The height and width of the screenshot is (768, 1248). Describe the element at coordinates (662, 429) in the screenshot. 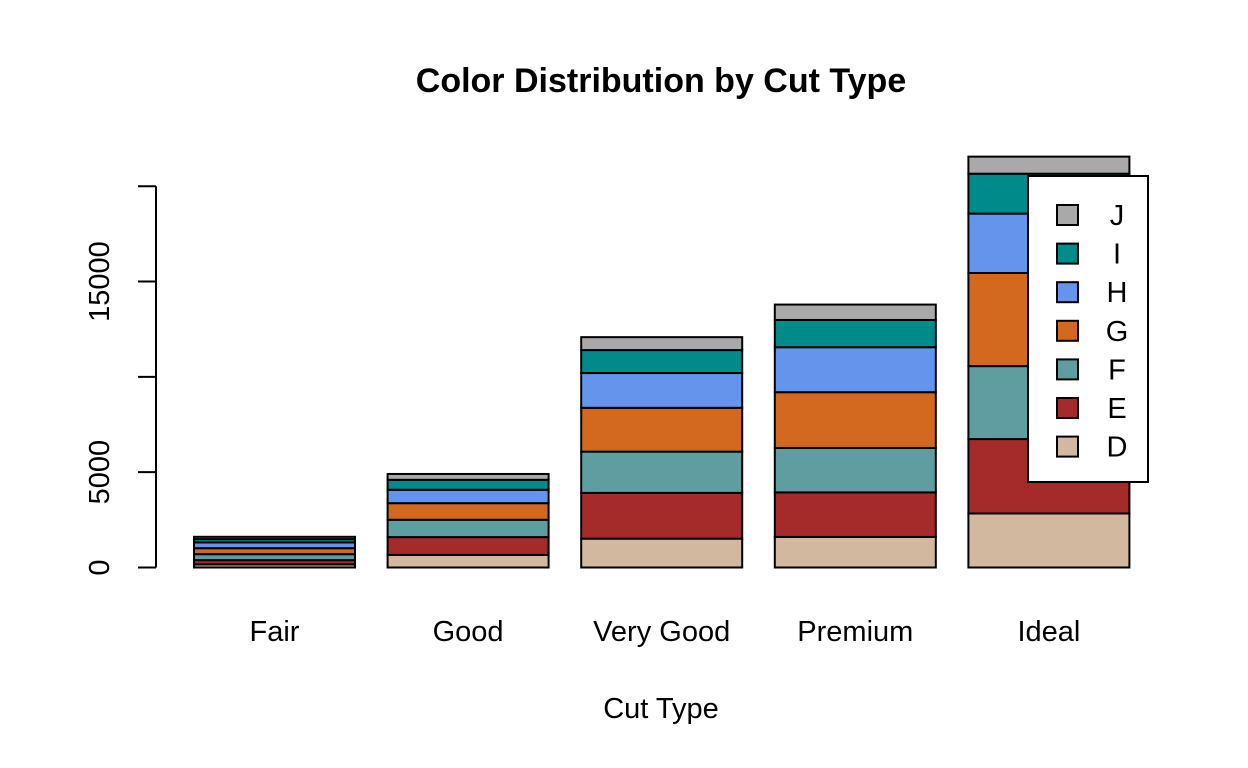

I see `bar-segment-very-good-g` at that location.